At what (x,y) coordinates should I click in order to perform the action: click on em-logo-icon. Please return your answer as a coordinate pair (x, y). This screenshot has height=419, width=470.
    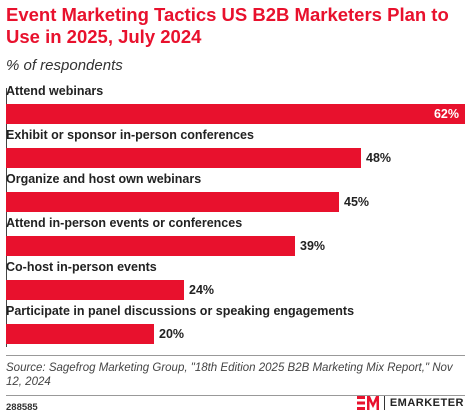
    Looking at the image, I should click on (367, 403).